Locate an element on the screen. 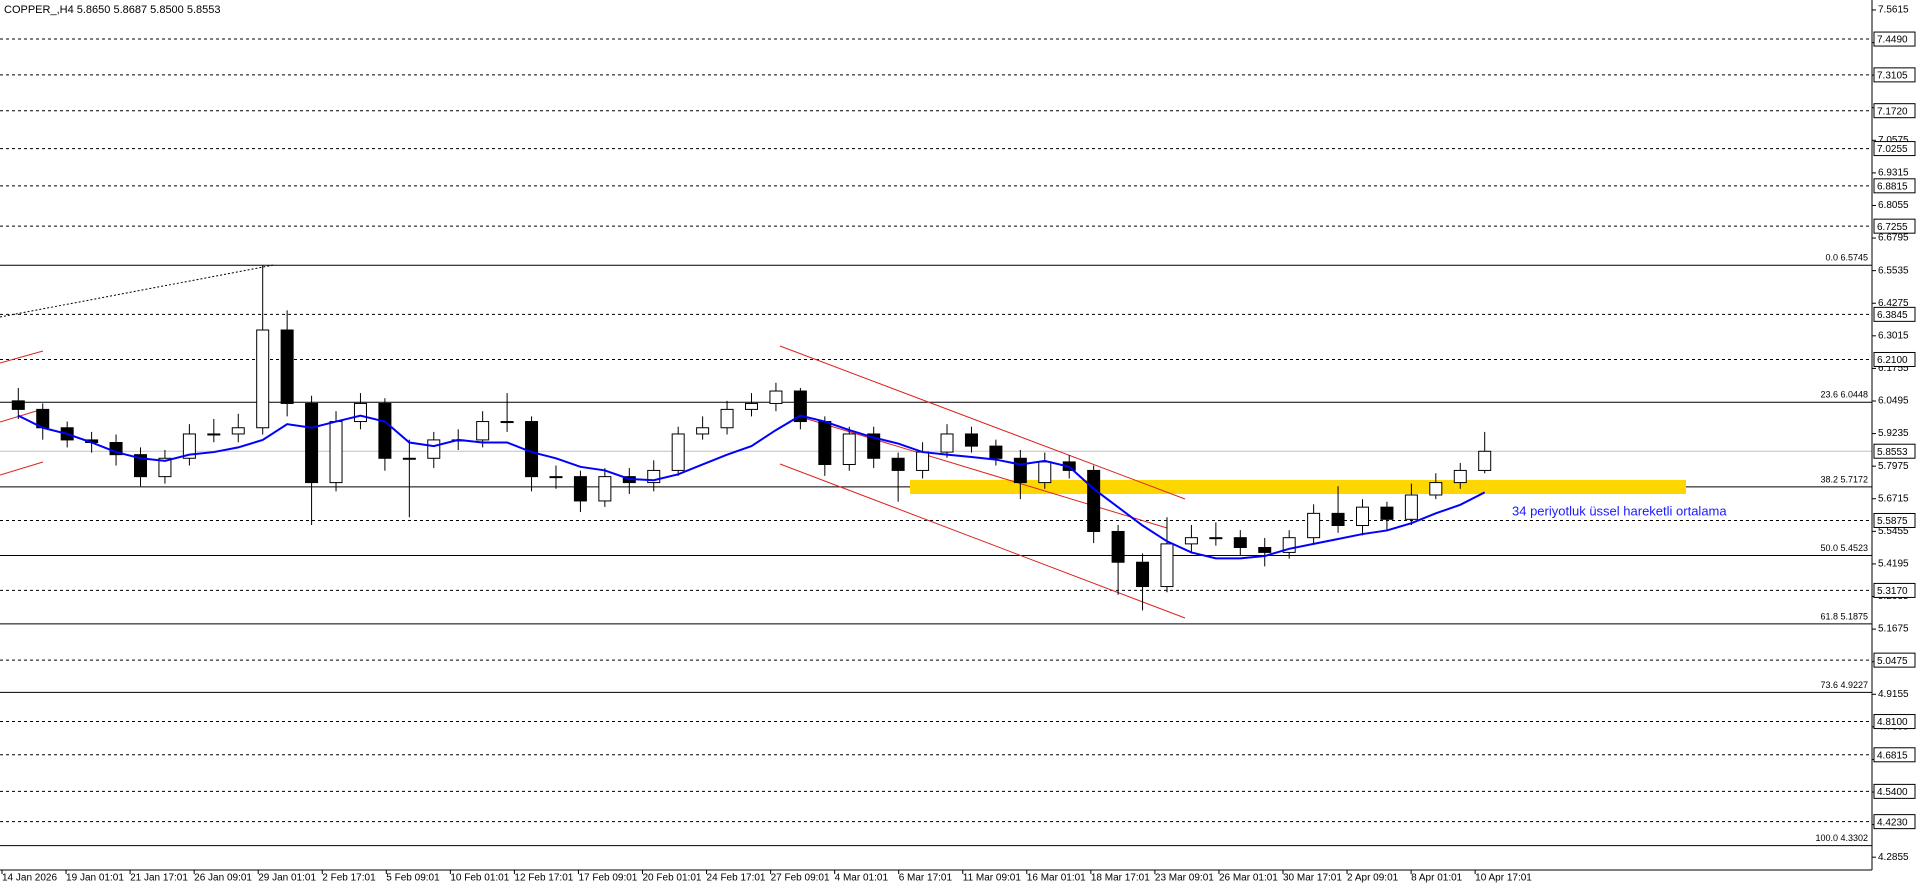 The image size is (1916, 888). y-tick-label: 6.9315 is located at coordinates (1893, 173).